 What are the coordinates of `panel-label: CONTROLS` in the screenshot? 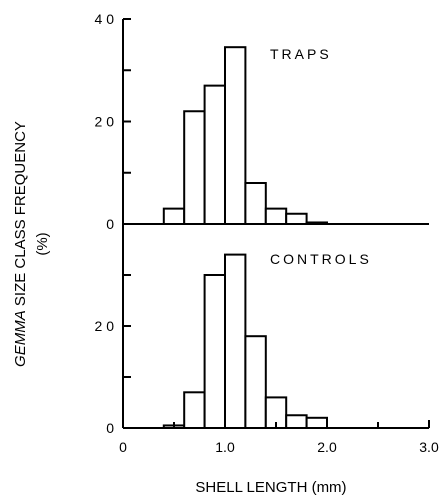 It's located at (321, 259).